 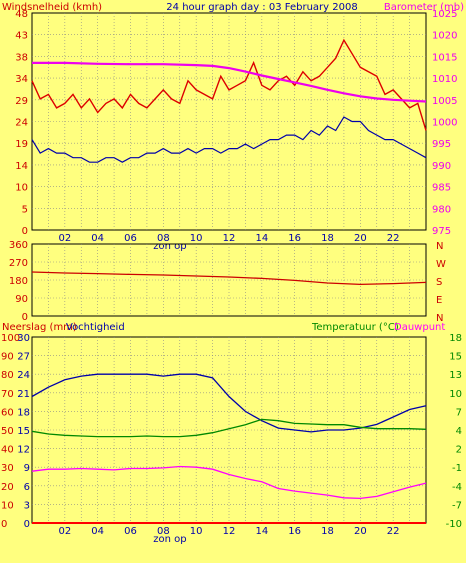 What do you see at coordinates (459, 450) in the screenshot?
I see `temperature-y-tick-label: 2` at bounding box center [459, 450].